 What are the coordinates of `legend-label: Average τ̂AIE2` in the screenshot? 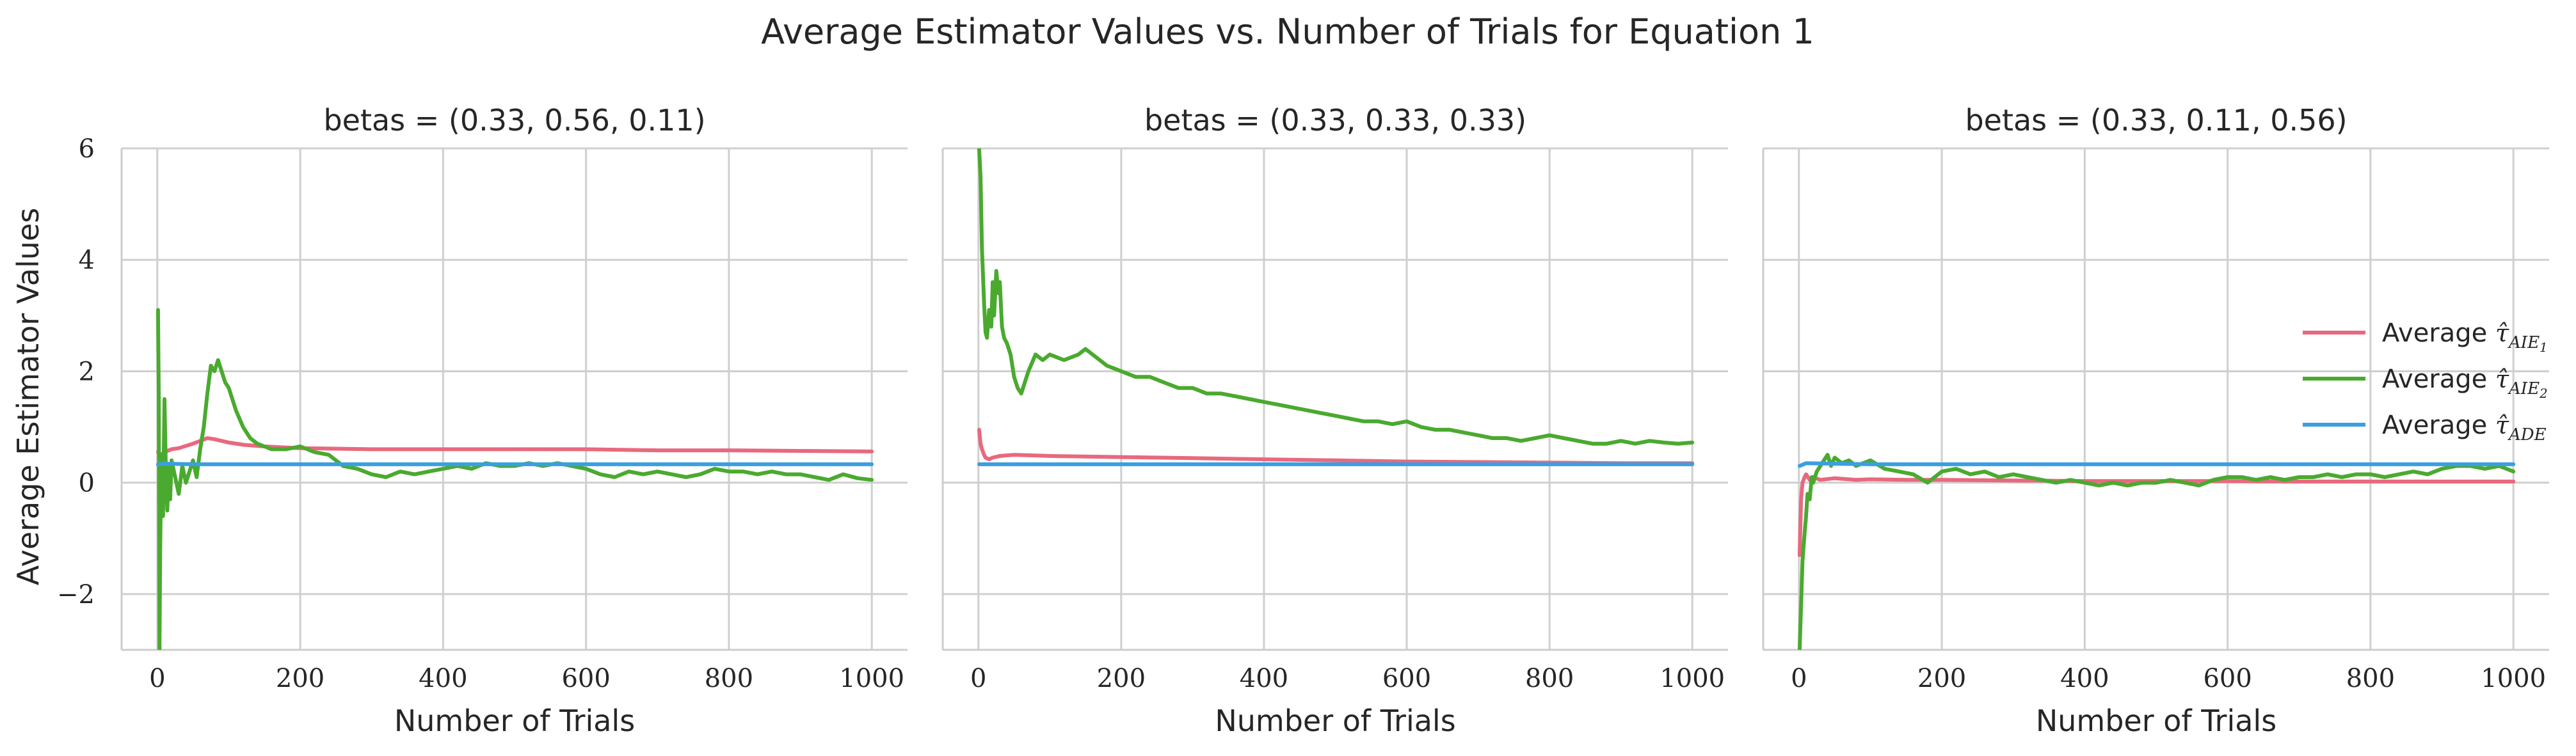 It's located at (2465, 383).